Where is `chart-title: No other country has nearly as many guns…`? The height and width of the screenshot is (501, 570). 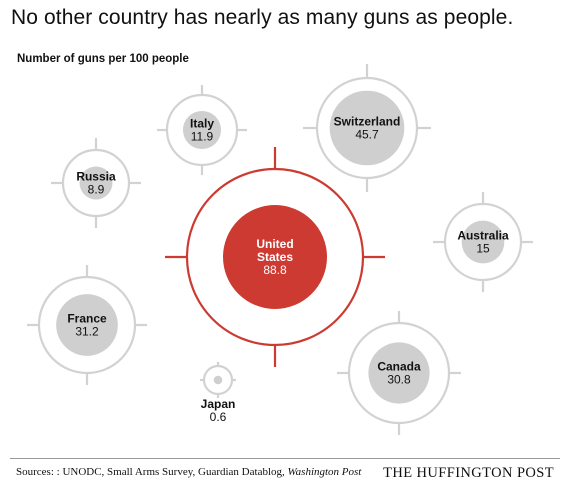 chart-title: No other country has nearly as many guns… is located at coordinates (262, 17).